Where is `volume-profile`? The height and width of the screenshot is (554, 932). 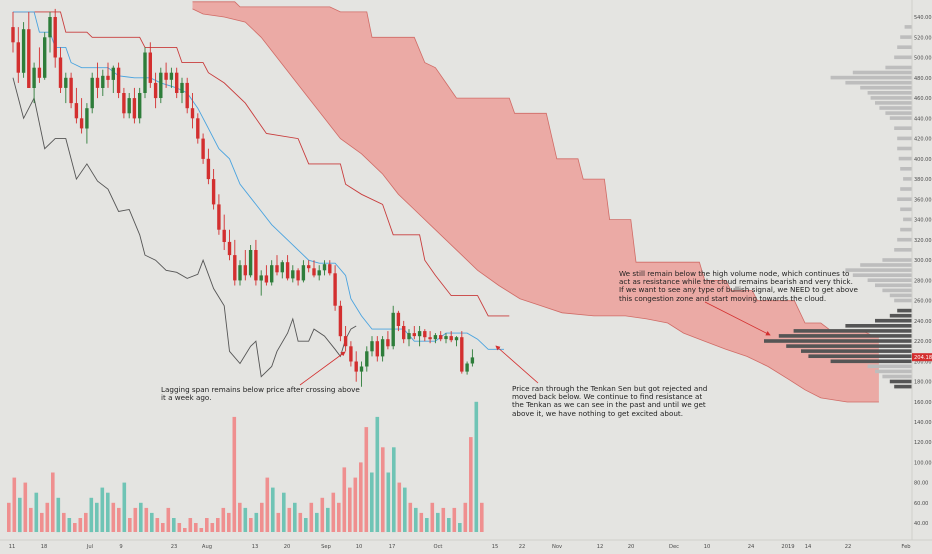 volume-profile is located at coordinates (838, 207).